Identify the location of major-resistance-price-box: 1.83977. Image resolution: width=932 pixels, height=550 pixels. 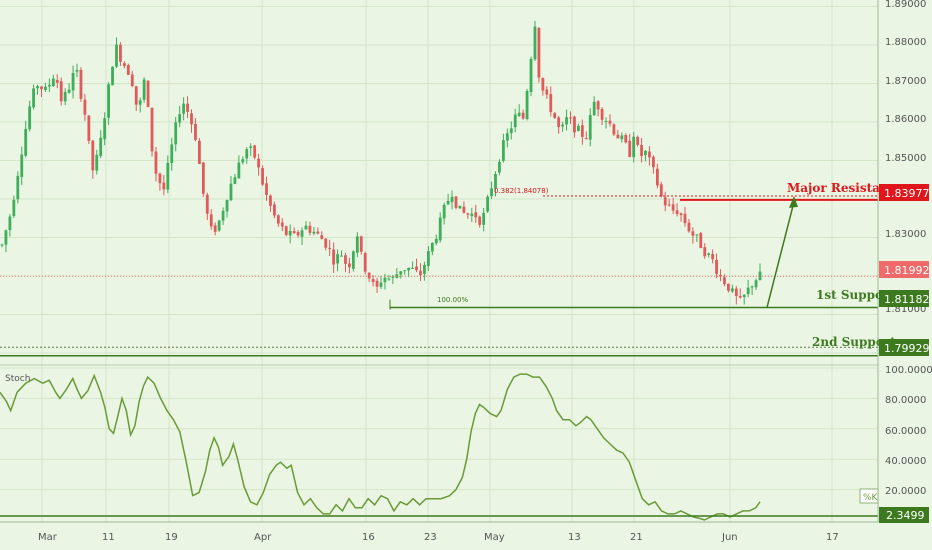
(904, 192).